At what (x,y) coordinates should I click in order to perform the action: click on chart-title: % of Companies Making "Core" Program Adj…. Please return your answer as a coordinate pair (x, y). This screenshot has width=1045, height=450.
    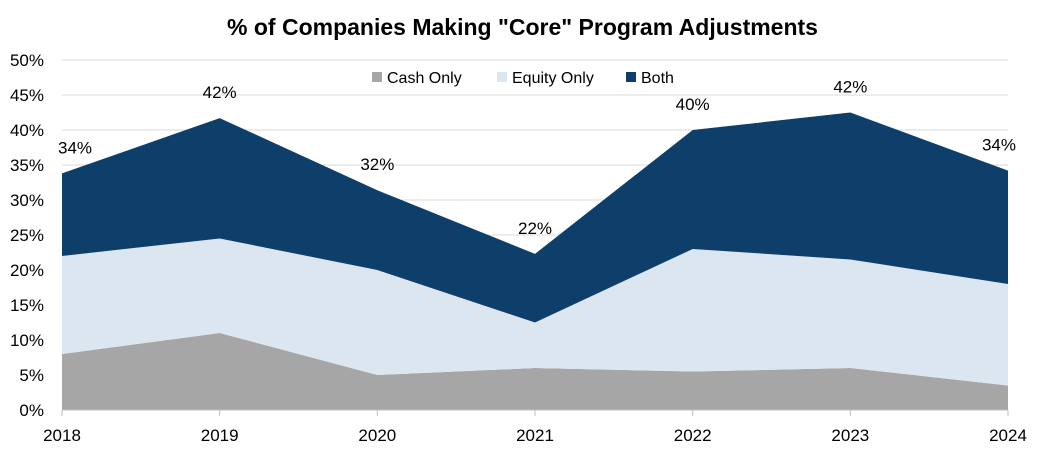
    Looking at the image, I should click on (522, 27).